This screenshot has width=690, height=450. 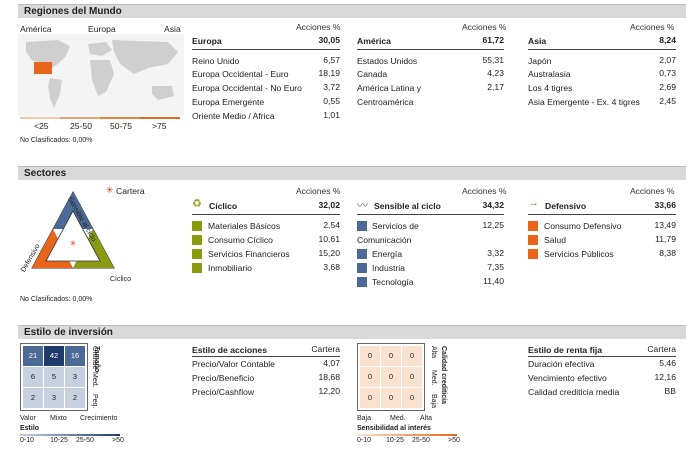 What do you see at coordinates (495, 267) in the screenshot?
I see `sector-value: 7,35` at bounding box center [495, 267].